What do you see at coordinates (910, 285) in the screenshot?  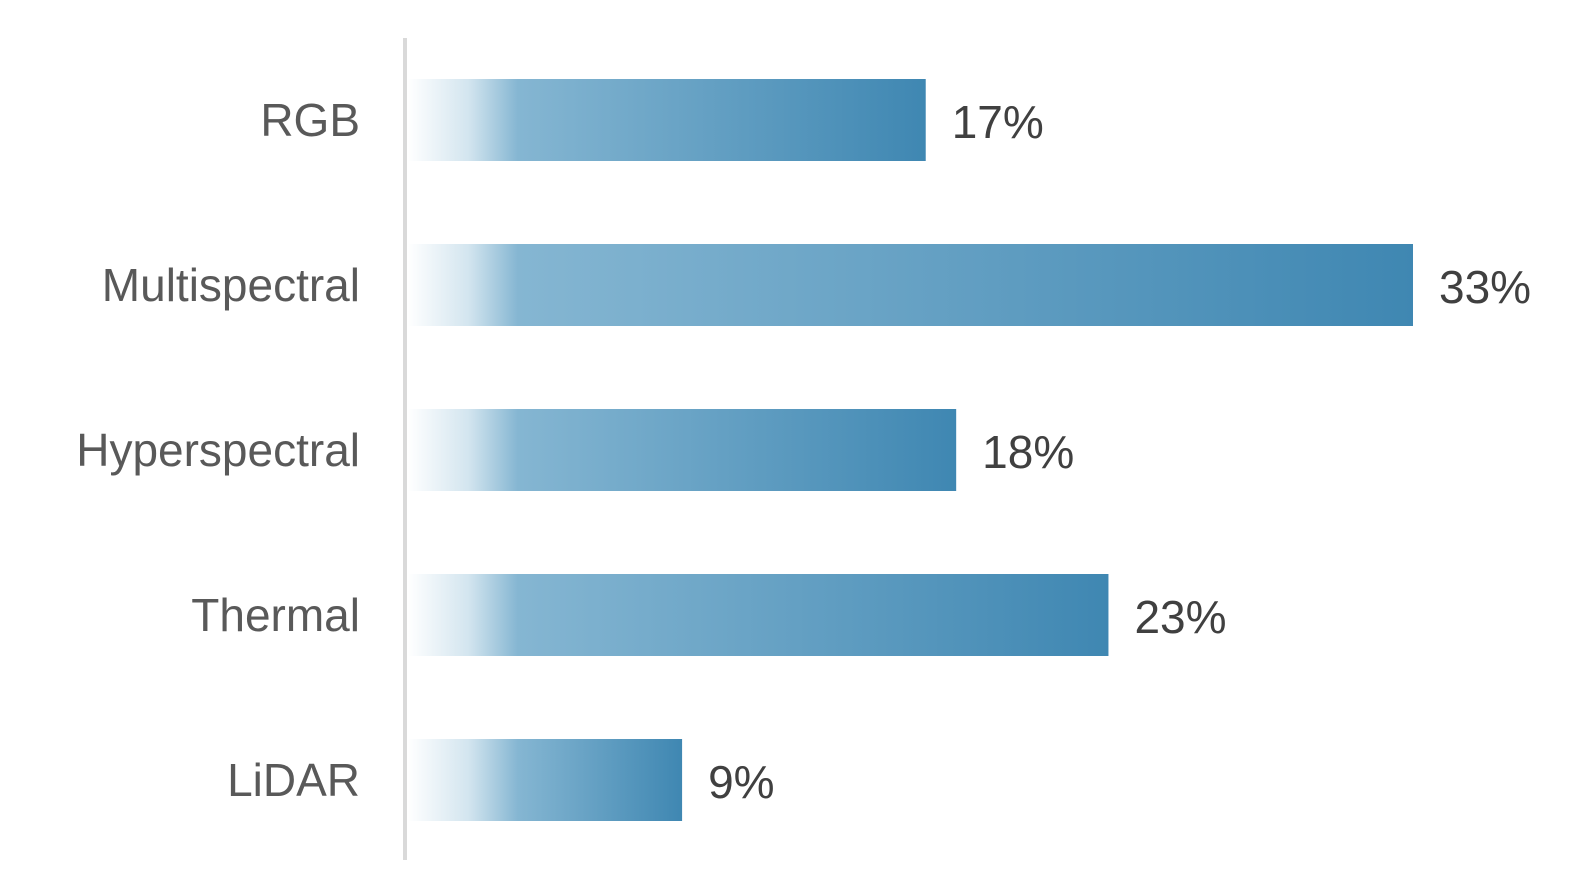 I see `bar-multispectral` at bounding box center [910, 285].